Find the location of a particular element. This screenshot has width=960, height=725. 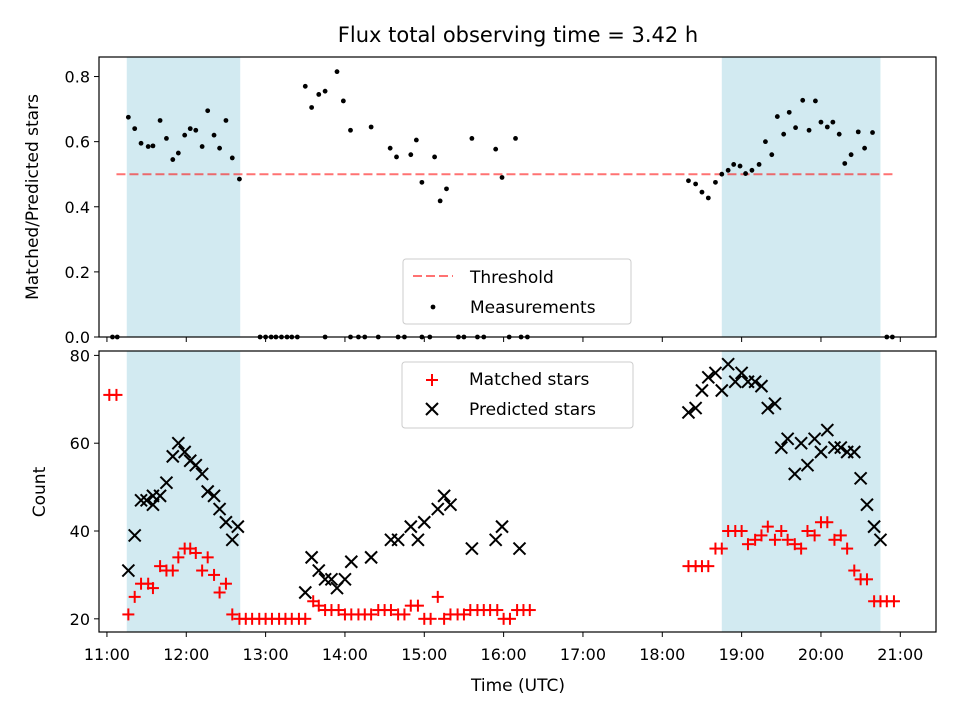

legend-predicted-swatch is located at coordinates (432, 409).